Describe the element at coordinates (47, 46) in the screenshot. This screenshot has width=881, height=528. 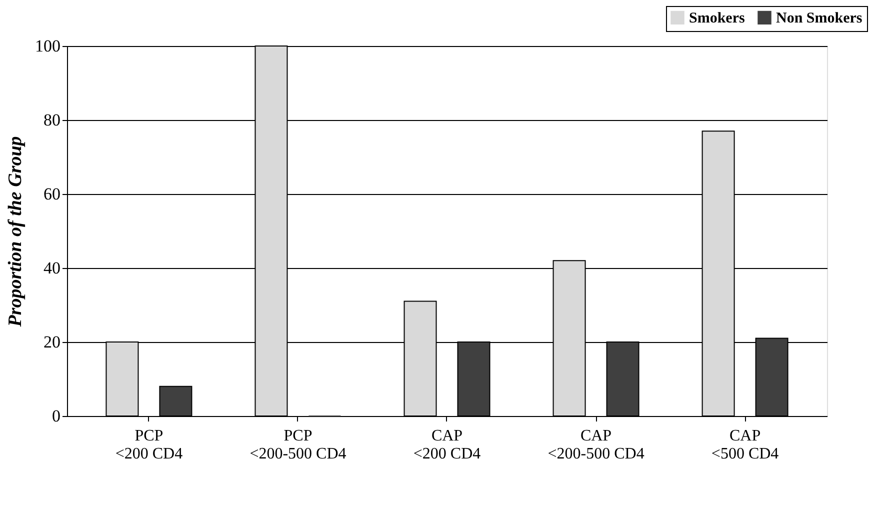
I see `y-tick-label: 100` at that location.